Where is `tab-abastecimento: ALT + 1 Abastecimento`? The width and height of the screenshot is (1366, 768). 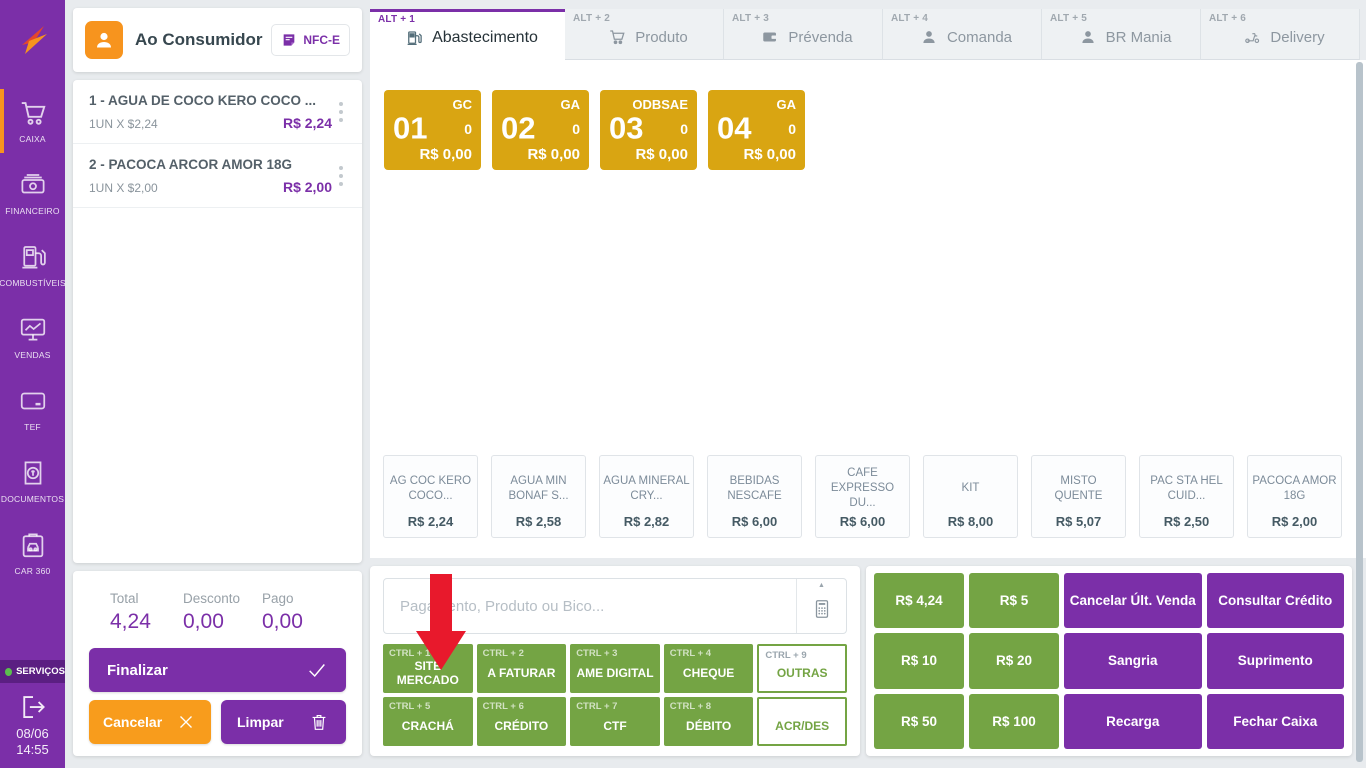 tab-abastecimento: ALT + 1 Abastecimento is located at coordinates (467, 34).